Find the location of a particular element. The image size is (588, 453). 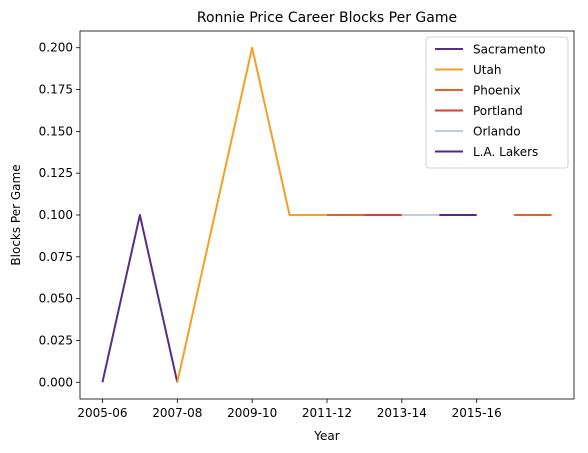

x-tick-label: 2009-10 is located at coordinates (252, 413).